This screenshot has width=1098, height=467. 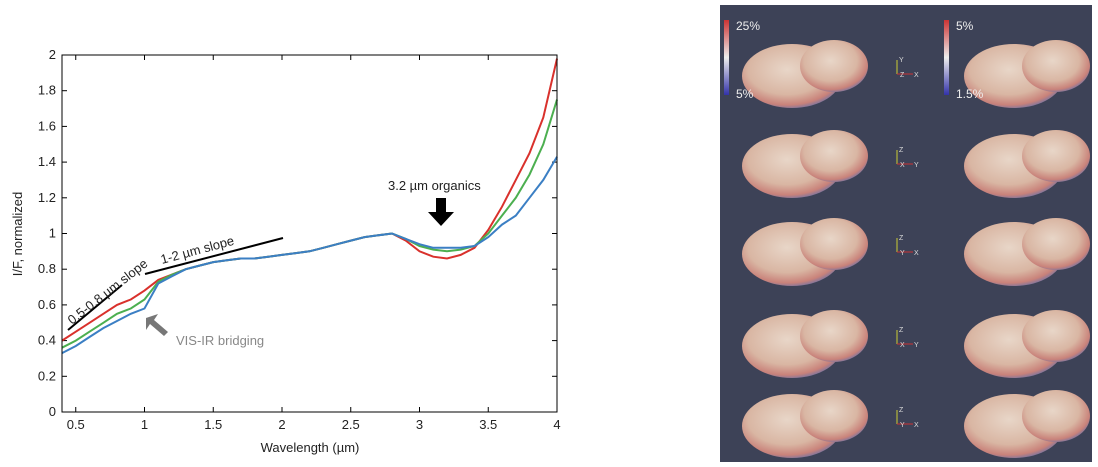 I want to click on y-tick-label: 1.2, so click(x=47, y=197).